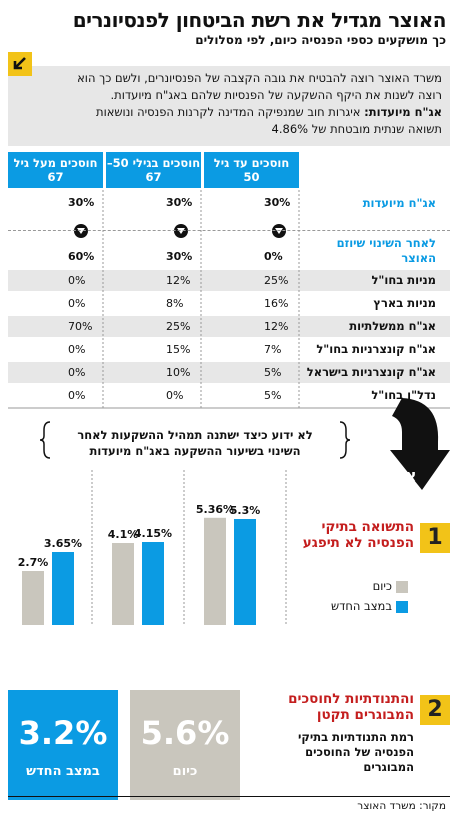 This screenshot has width=458, height=817. I want to click on table-row: אג"ח קונצרניות בישראל 5% 10% 0%, so click(229, 372).